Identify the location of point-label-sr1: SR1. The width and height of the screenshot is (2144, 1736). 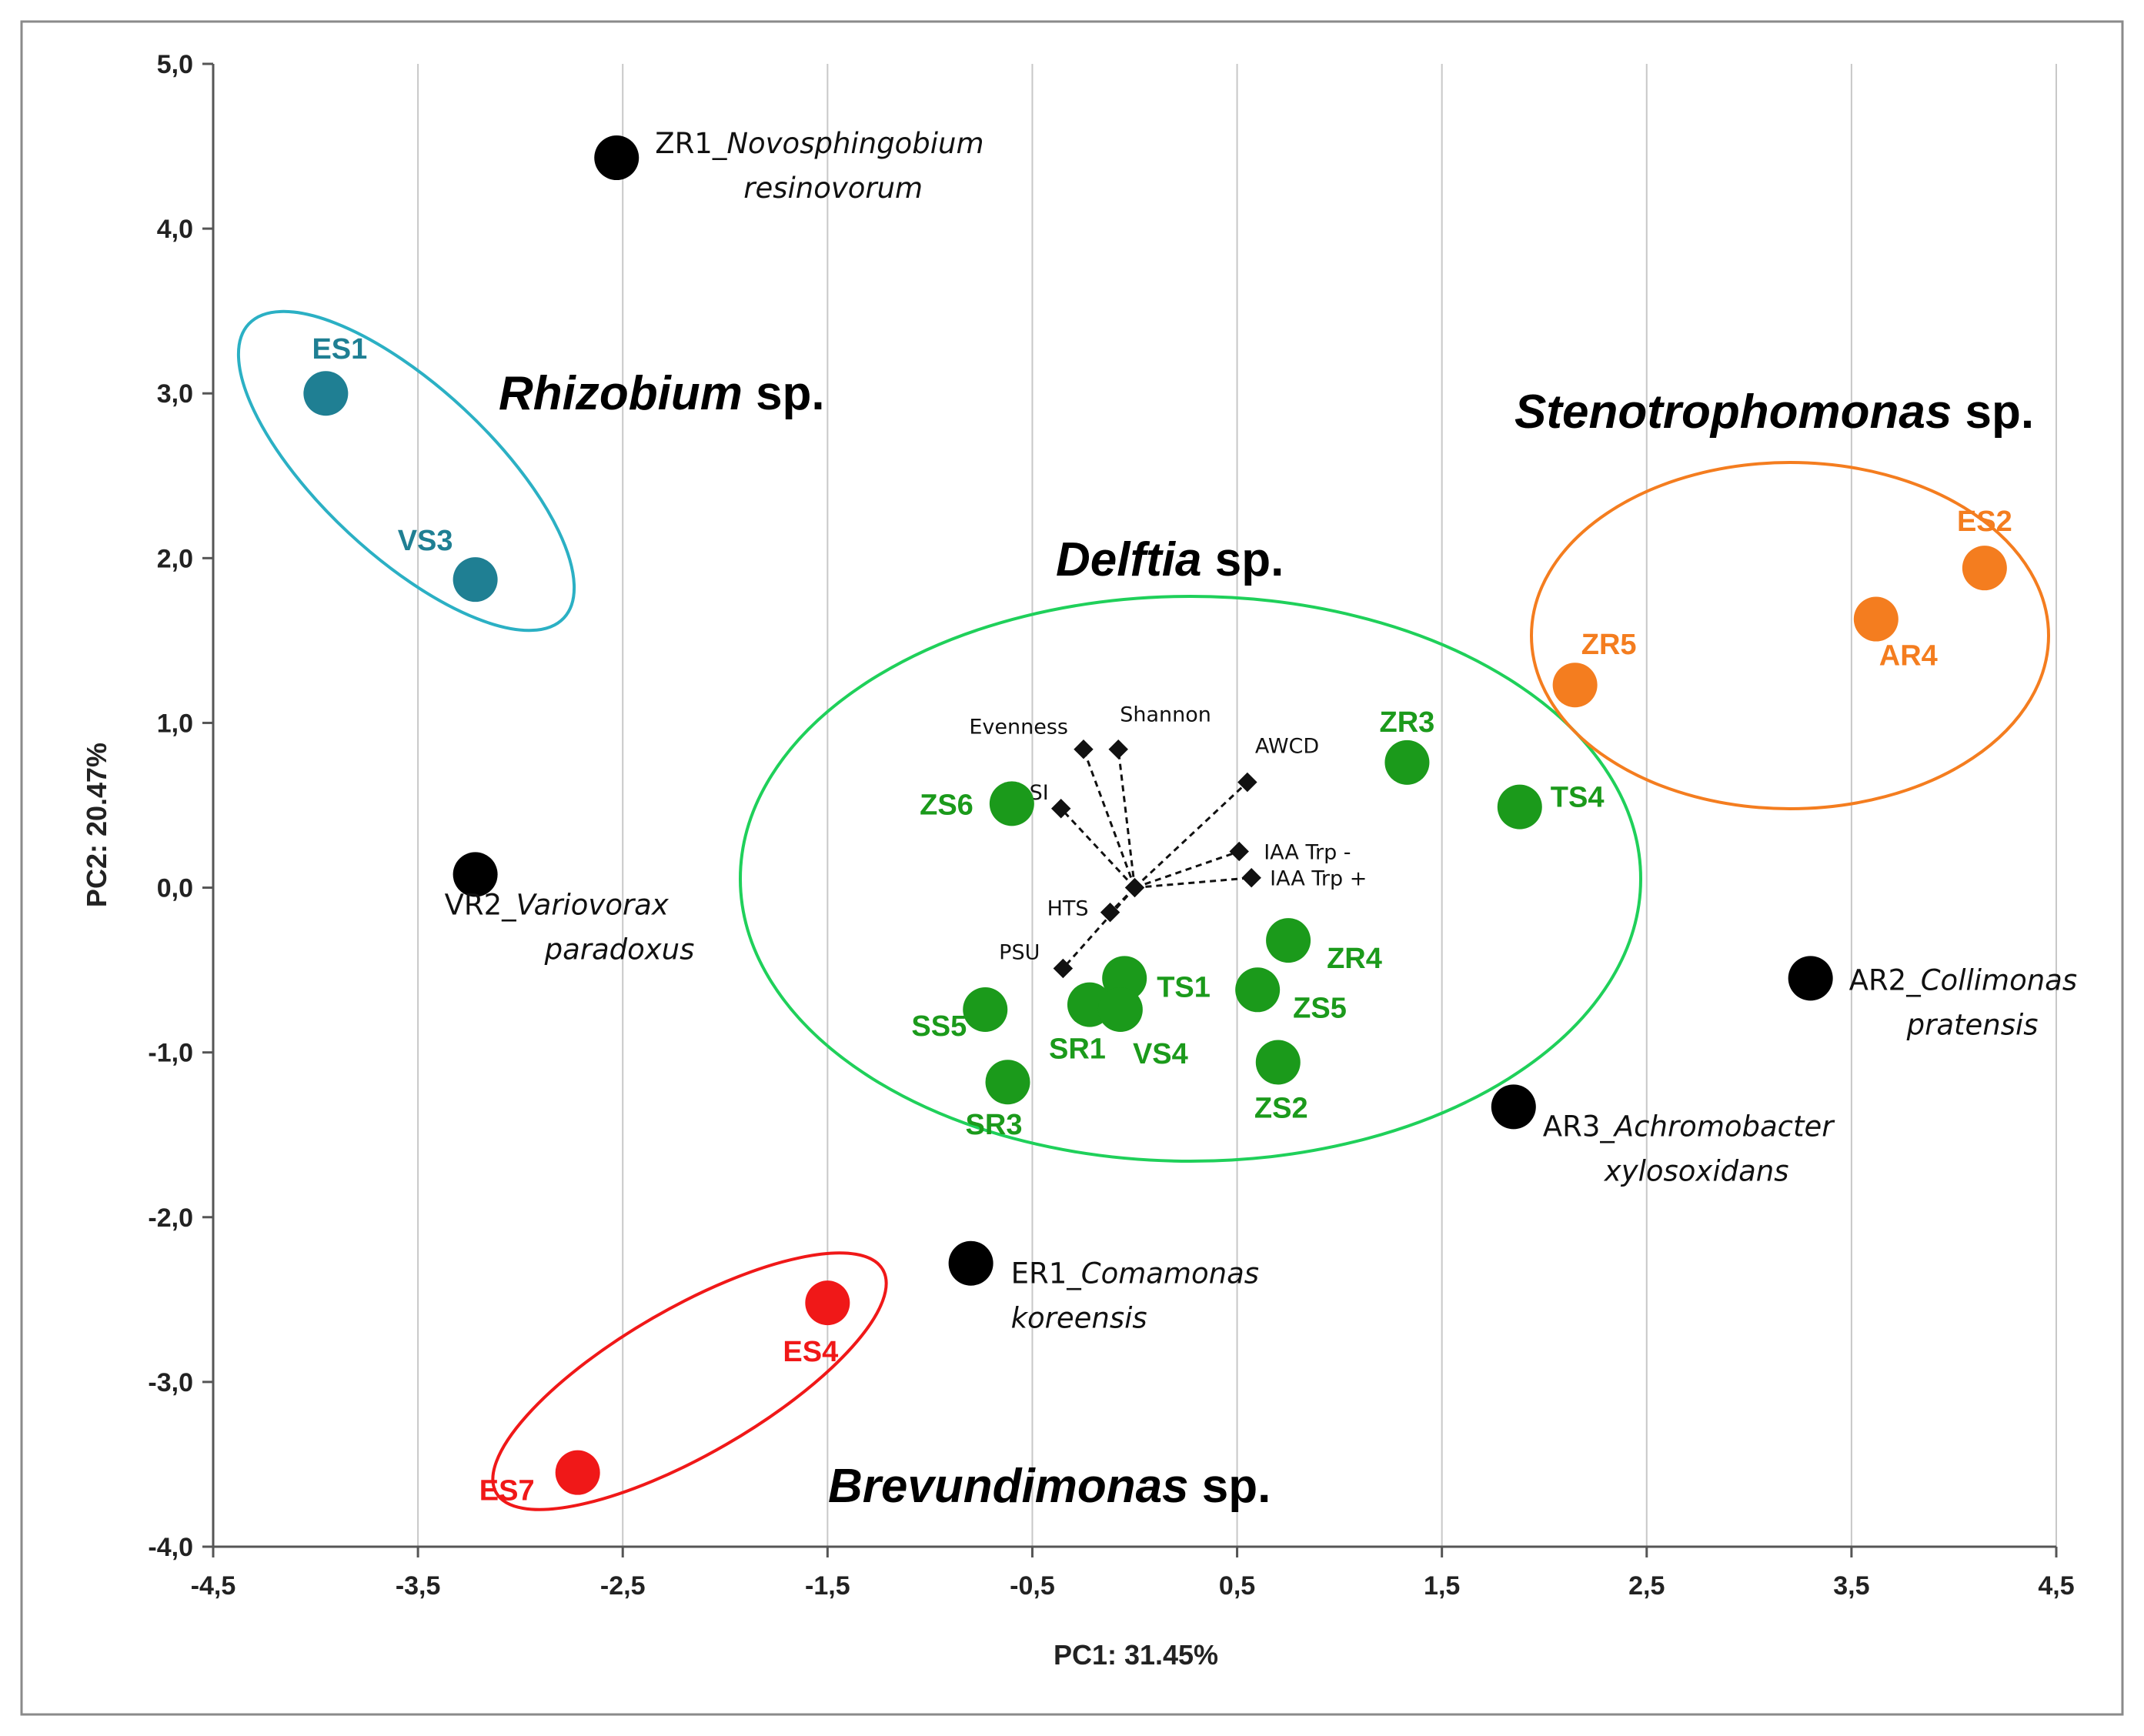
(1077, 1049).